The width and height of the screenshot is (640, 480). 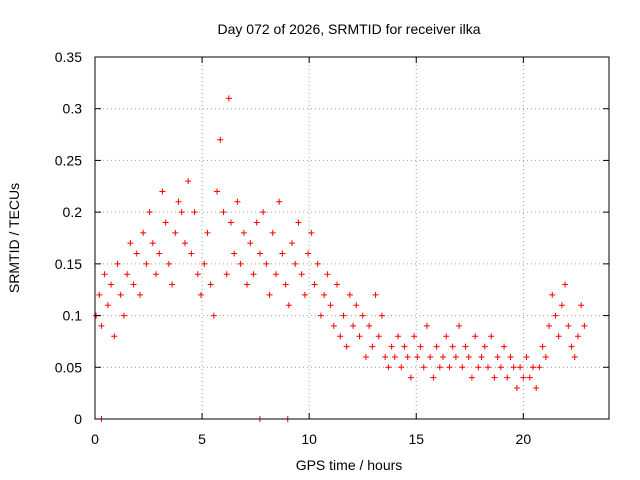 What do you see at coordinates (73, 212) in the screenshot?
I see `y-tick-label: 0.2` at bounding box center [73, 212].